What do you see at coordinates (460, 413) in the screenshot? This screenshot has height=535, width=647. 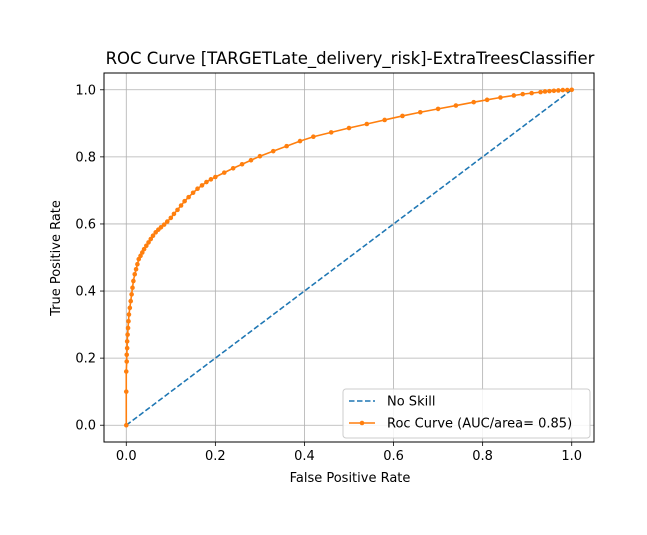 I see `legend-entries: No Skill Roc Curve (AUC/area= 0.85)` at bounding box center [460, 413].